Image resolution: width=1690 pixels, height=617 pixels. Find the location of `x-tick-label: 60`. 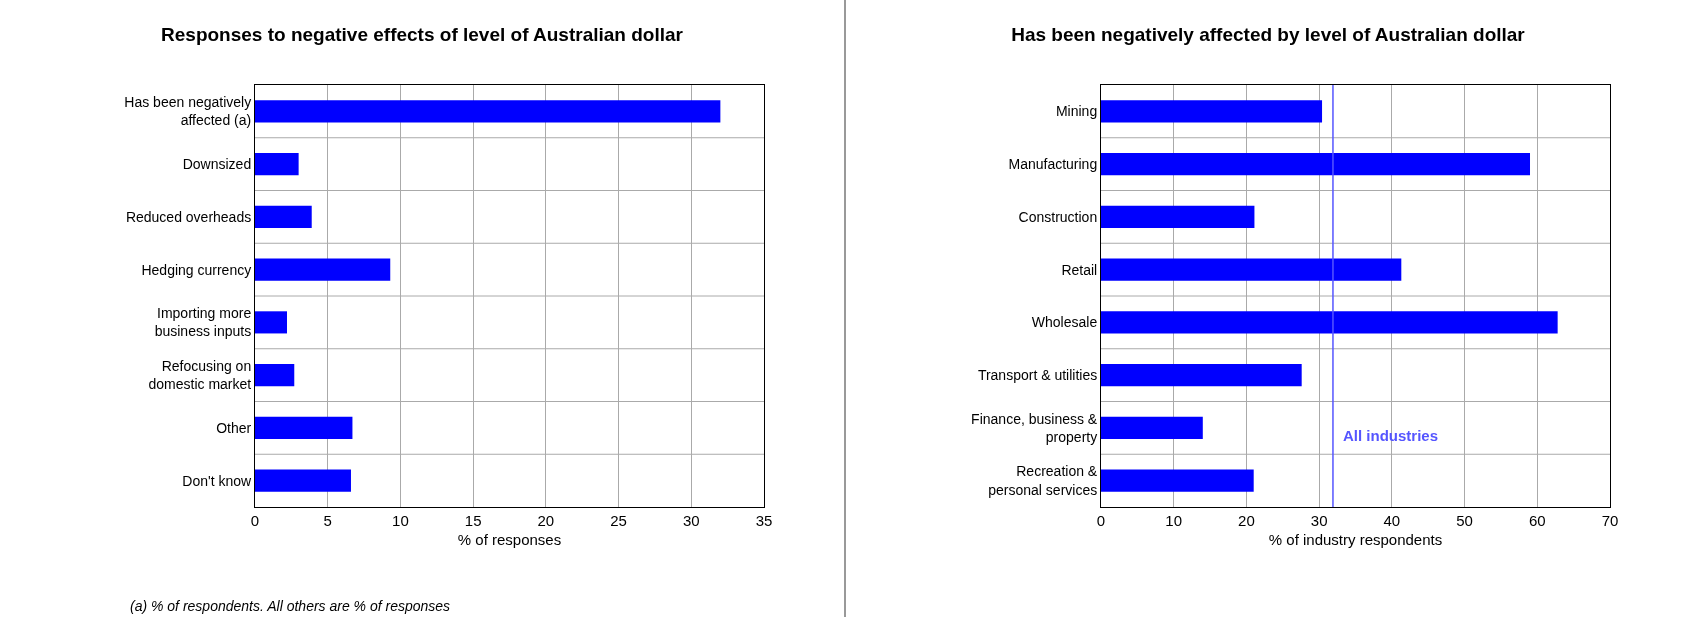

x-tick-label: 60 is located at coordinates (1537, 520).